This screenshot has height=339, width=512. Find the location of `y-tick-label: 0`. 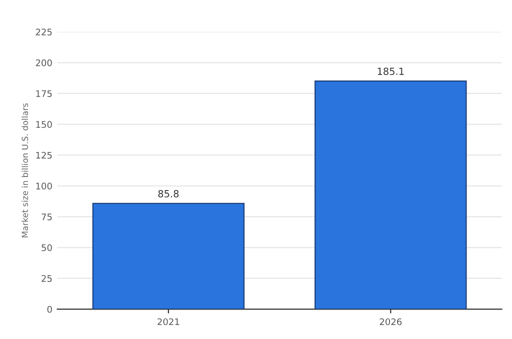

y-tick-label: 0 is located at coordinates (49, 309).